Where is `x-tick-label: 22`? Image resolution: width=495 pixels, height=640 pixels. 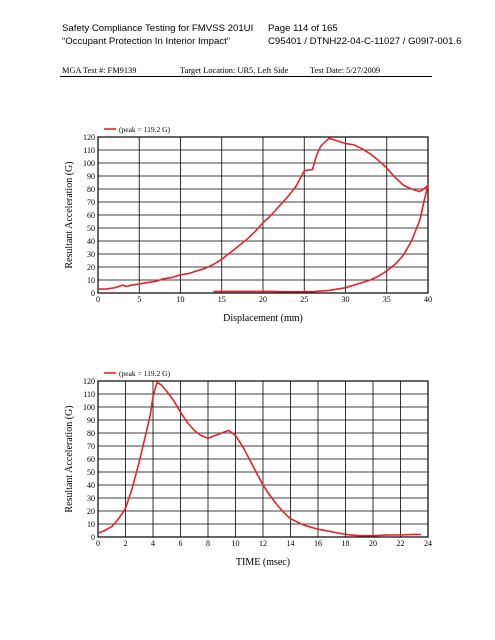
x-tick-label: 22 is located at coordinates (401, 543).